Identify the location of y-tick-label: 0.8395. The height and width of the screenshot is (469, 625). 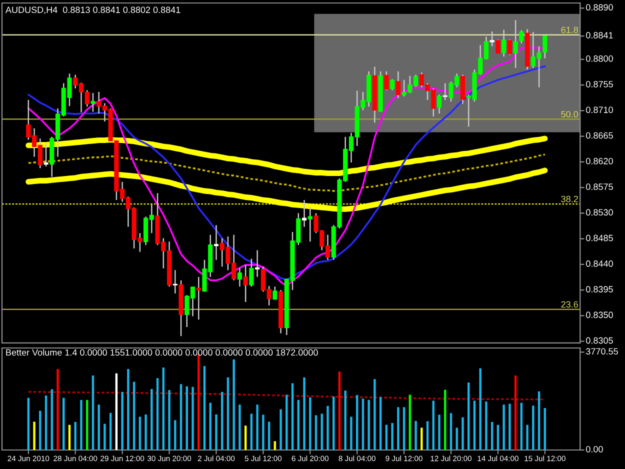
(599, 289).